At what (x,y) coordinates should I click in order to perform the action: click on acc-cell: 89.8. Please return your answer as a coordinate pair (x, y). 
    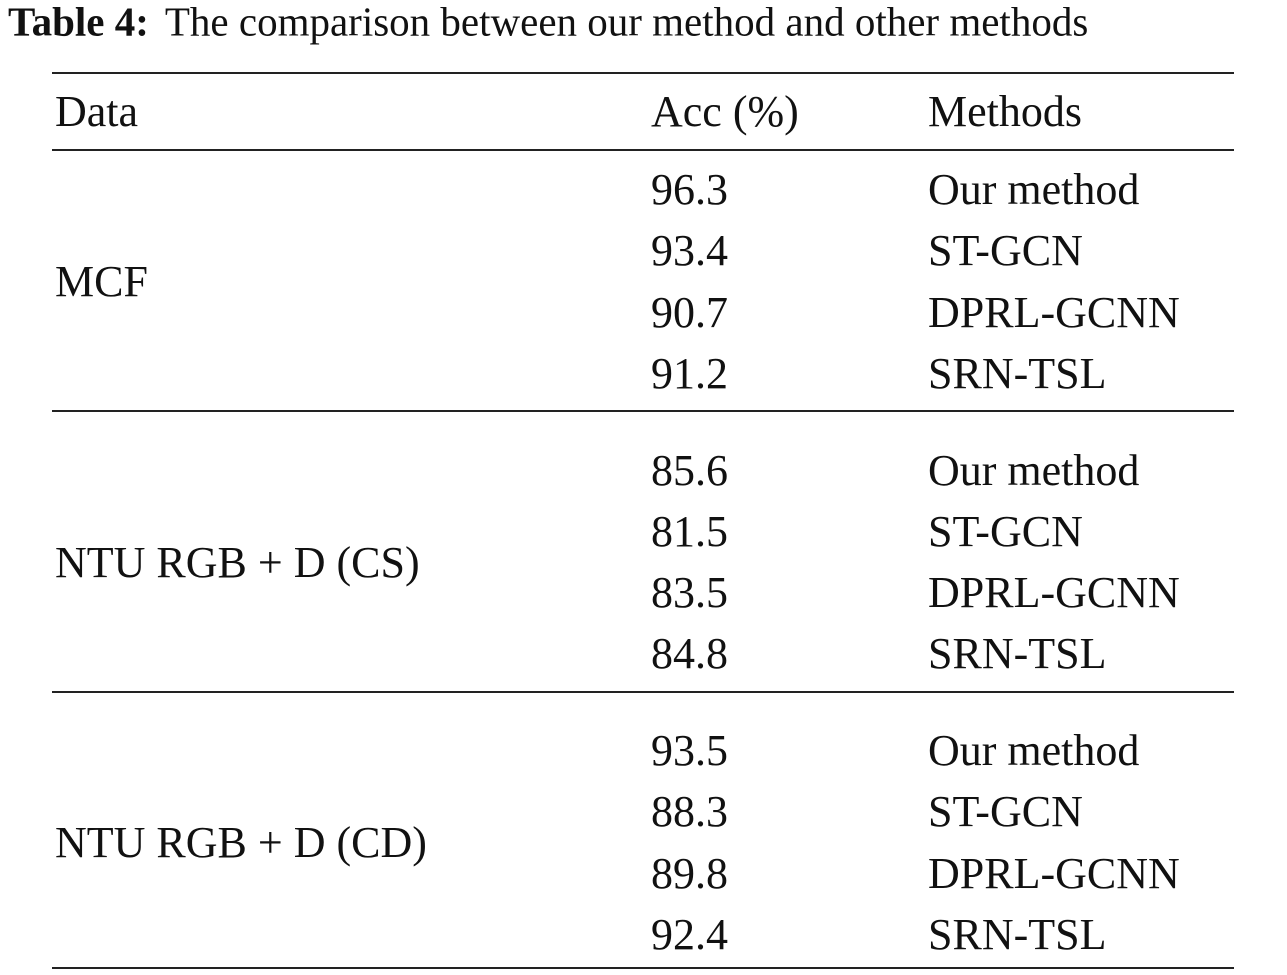
    Looking at the image, I should click on (689, 873).